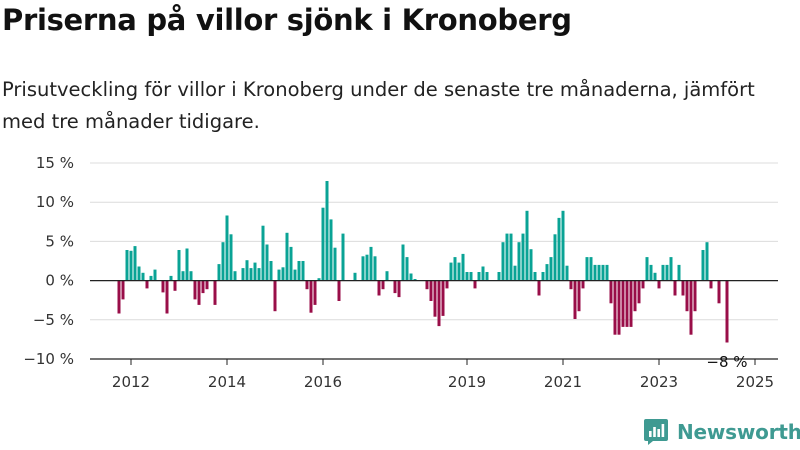  Describe the element at coordinates (656, 432) in the screenshot. I see `newsworthy-logo-icon` at that location.